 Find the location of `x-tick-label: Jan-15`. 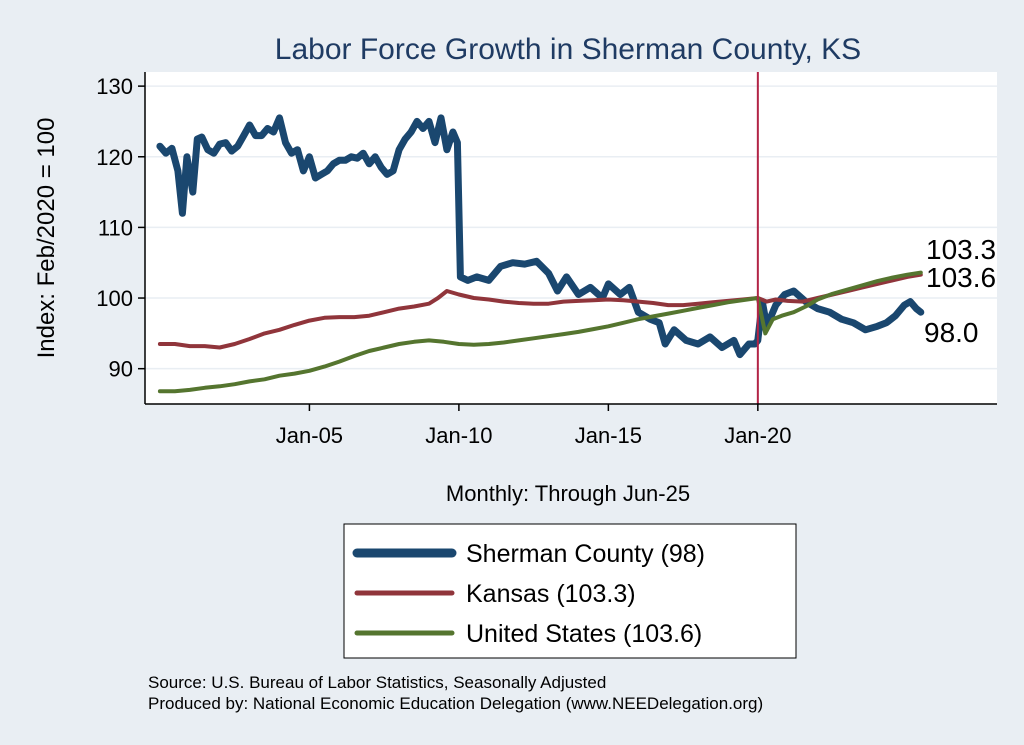

x-tick-label: Jan-15 is located at coordinates (608, 435).